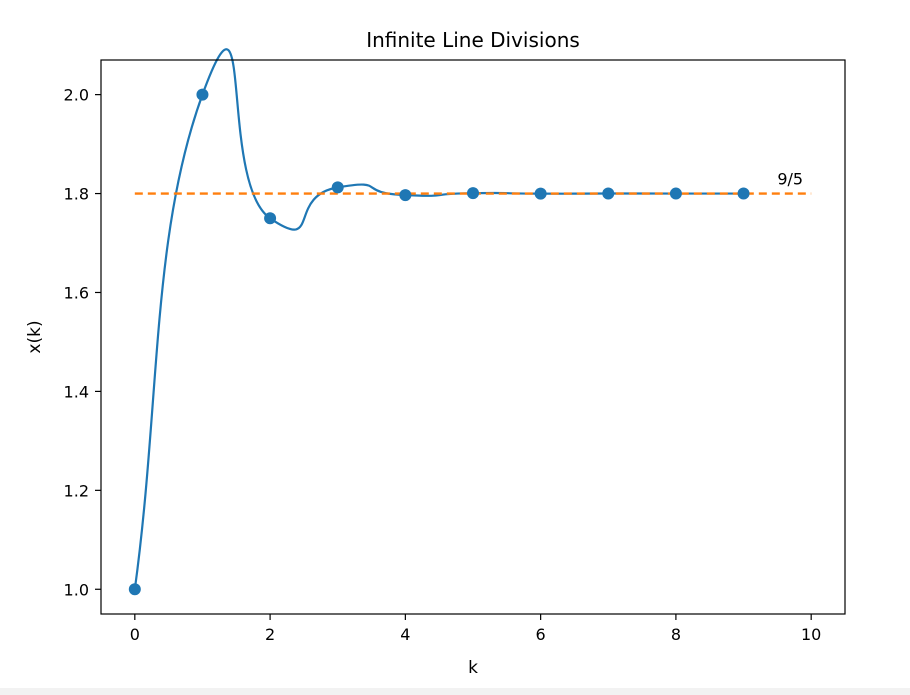 This screenshot has height=695, width=910. Describe the element at coordinates (541, 634) in the screenshot. I see `x-tick-label-3: 6` at that location.